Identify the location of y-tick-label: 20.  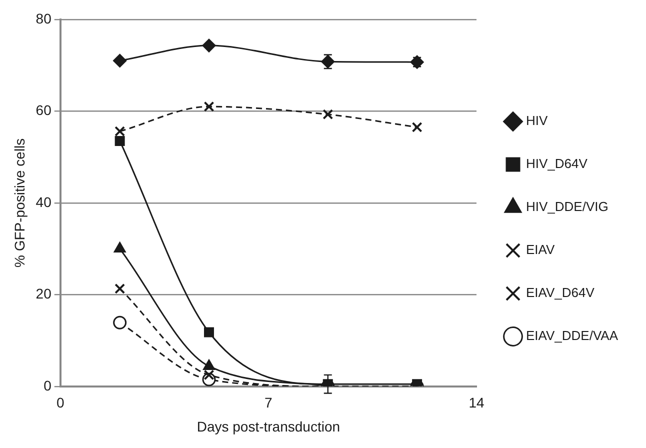
(44, 294).